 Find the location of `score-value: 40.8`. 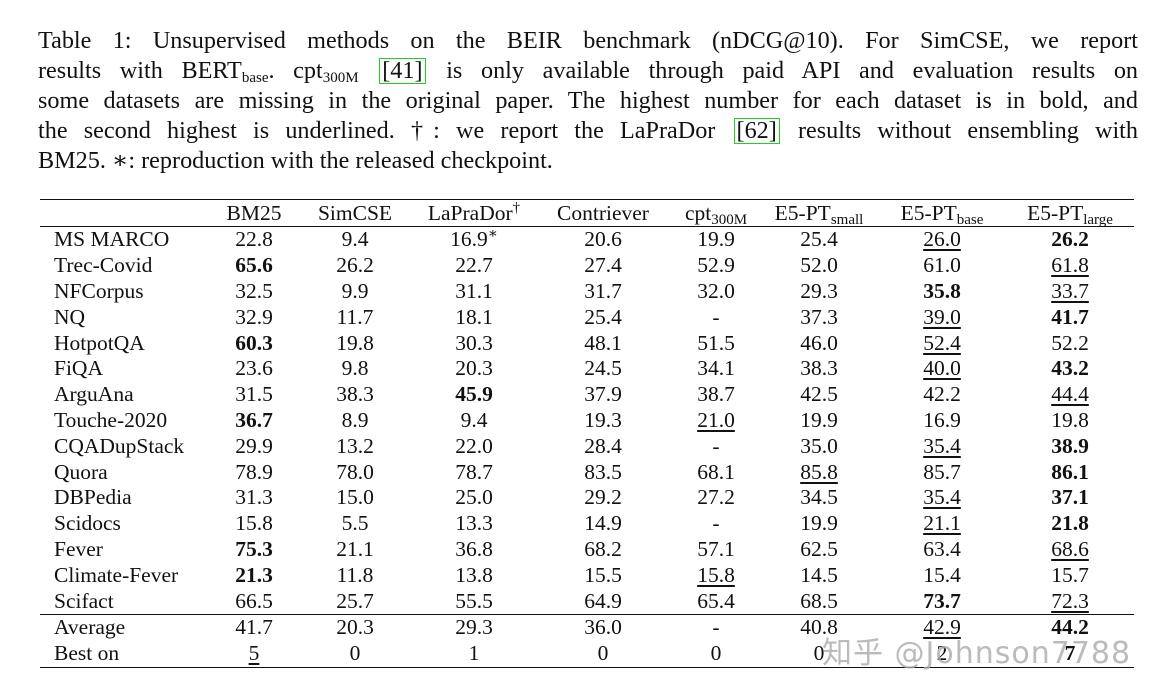

score-value: 40.8 is located at coordinates (819, 627).